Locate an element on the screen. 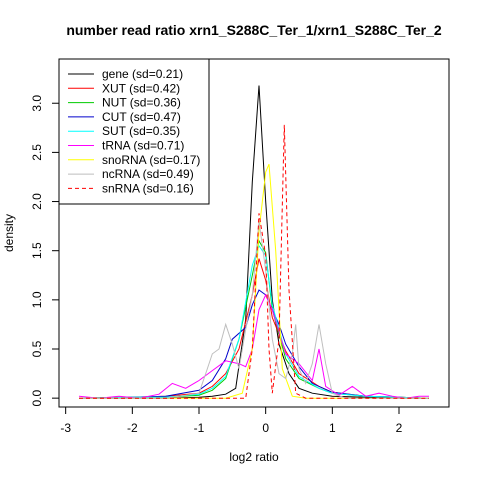 The height and width of the screenshot is (480, 480). x-tick-label: 1 is located at coordinates (332, 428).